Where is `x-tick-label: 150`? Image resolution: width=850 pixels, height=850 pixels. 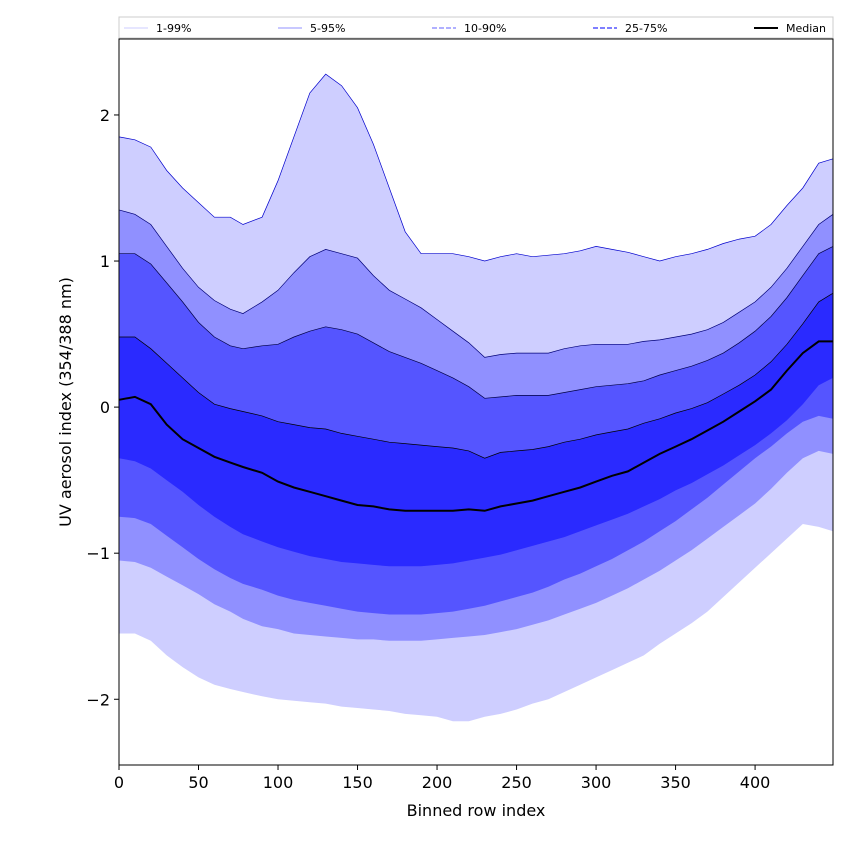
x-tick-label: 150 is located at coordinates (357, 782).